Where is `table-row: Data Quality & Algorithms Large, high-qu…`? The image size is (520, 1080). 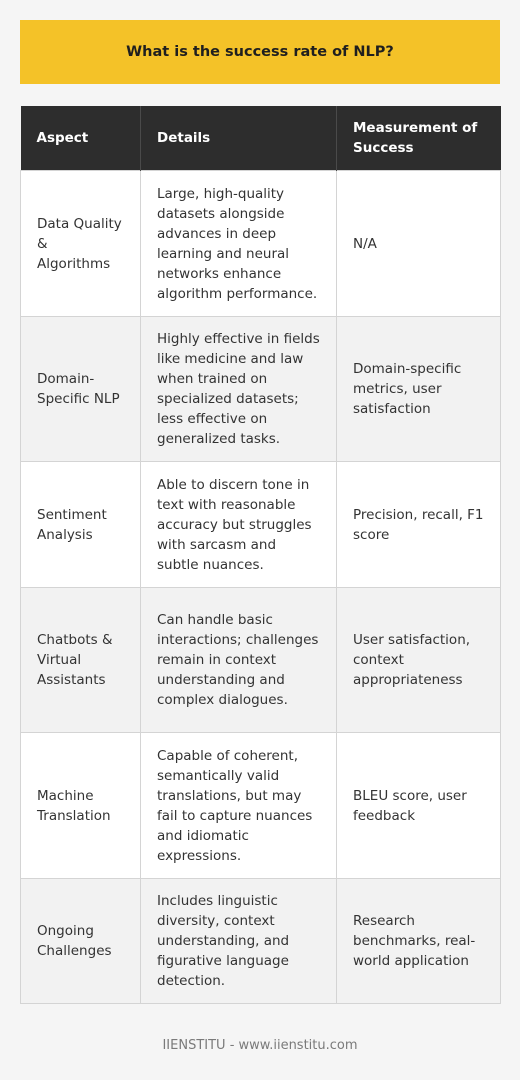 table-row: Data Quality & Algorithms Large, high-qu… is located at coordinates (260, 243).